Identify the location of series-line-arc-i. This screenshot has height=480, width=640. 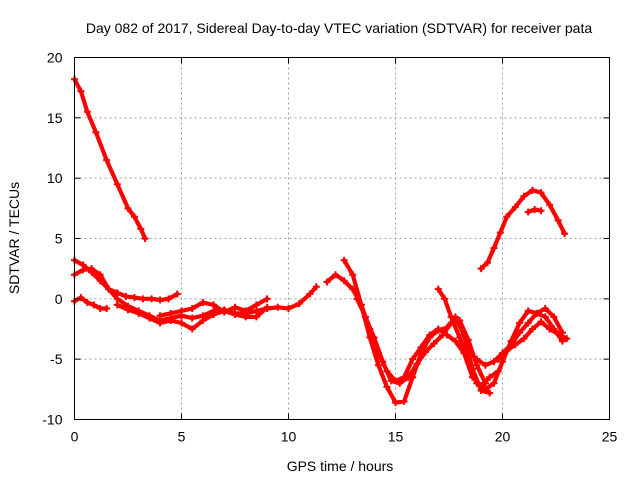
(421, 341).